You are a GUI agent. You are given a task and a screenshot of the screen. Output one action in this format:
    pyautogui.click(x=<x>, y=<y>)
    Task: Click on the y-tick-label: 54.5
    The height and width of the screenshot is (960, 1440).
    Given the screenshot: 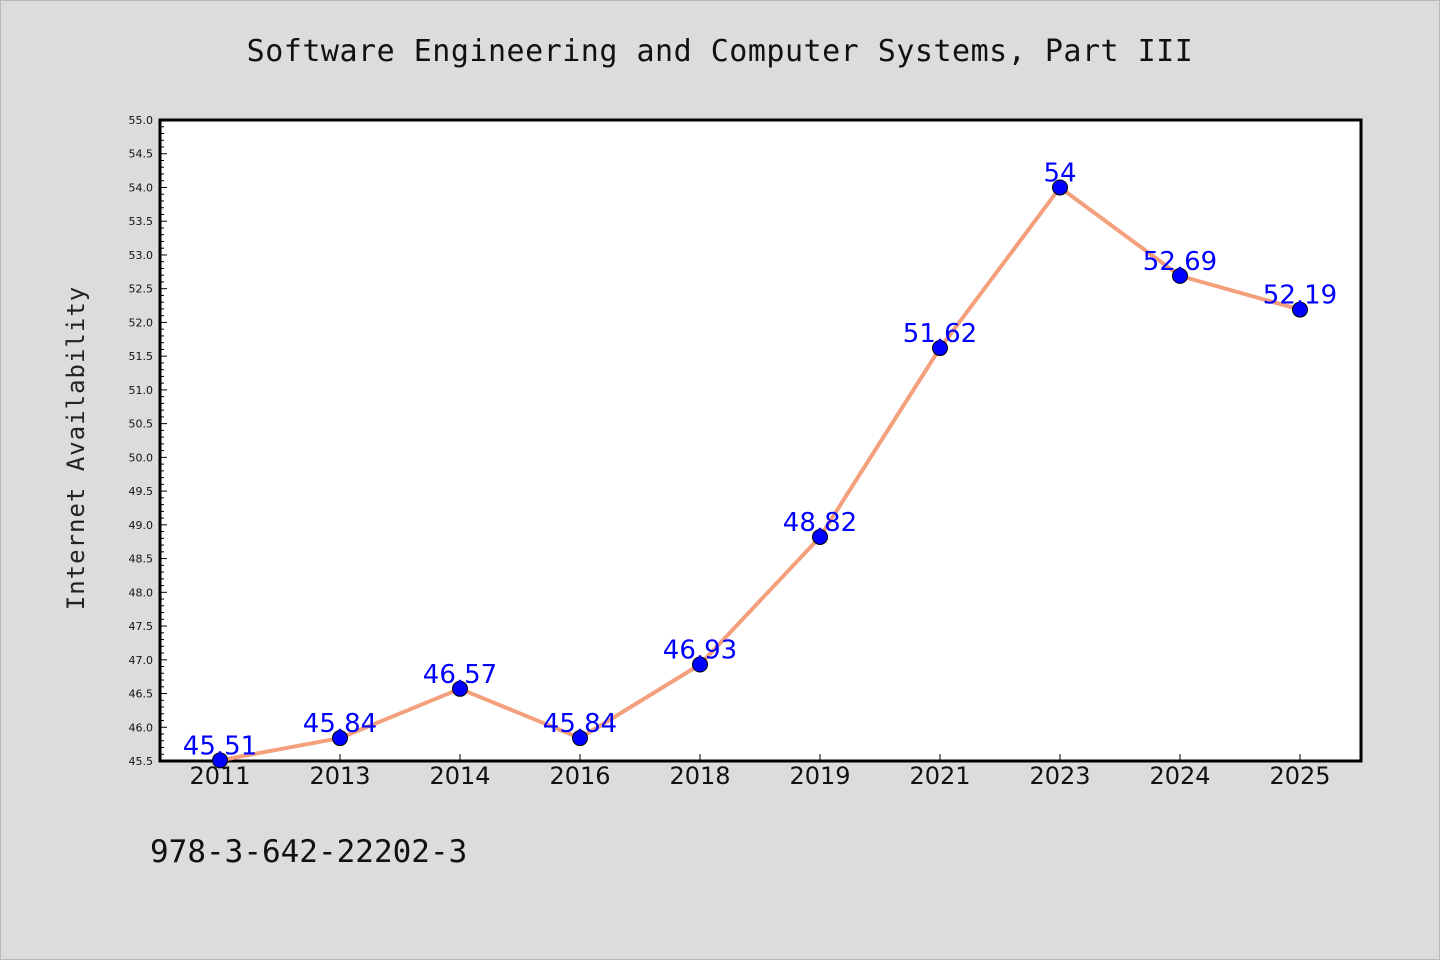 What is the action you would take?
    pyautogui.click(x=141, y=154)
    